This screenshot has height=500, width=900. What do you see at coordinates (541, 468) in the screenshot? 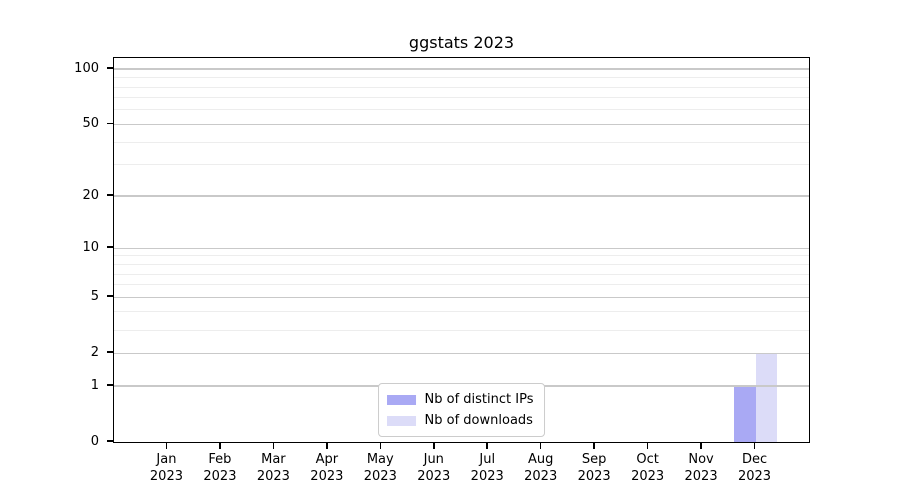
I see `x-tick-label-8: Aug 2023` at bounding box center [541, 468].